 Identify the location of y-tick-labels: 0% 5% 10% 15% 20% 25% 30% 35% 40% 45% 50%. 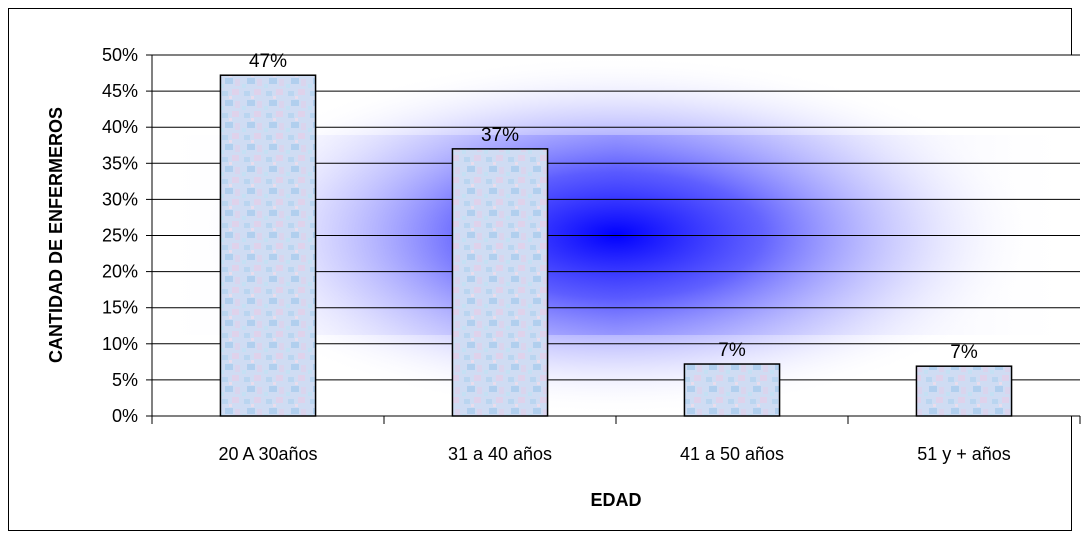
(120, 235).